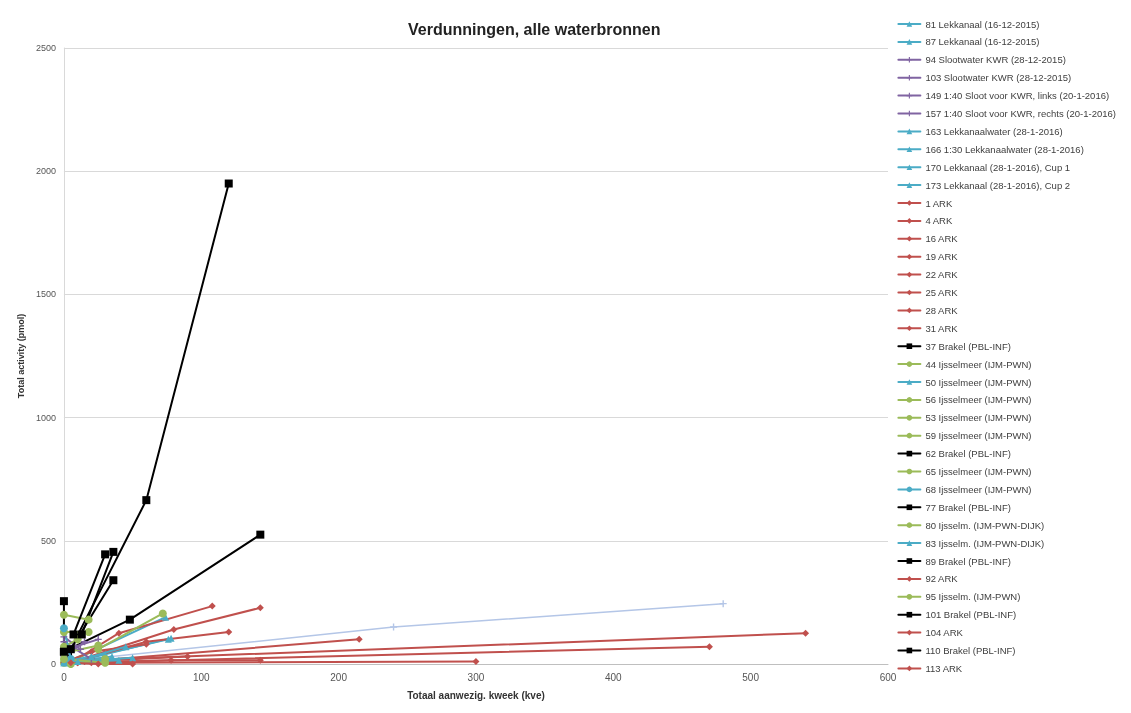 Image resolution: width=1131 pixels, height=713 pixels. Describe the element at coordinates (982, 24) in the screenshot. I see `legend-label: 81 Lekkanaal (16-12-2015)` at that location.